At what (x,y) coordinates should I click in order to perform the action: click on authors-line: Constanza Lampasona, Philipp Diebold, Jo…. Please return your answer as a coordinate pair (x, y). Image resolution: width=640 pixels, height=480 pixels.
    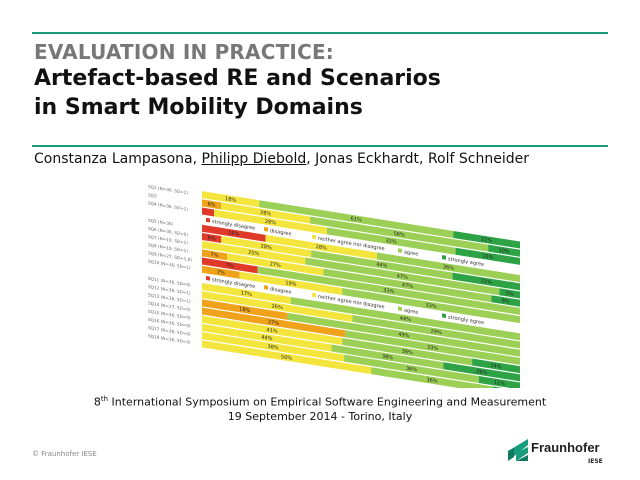
    Looking at the image, I should click on (281, 159).